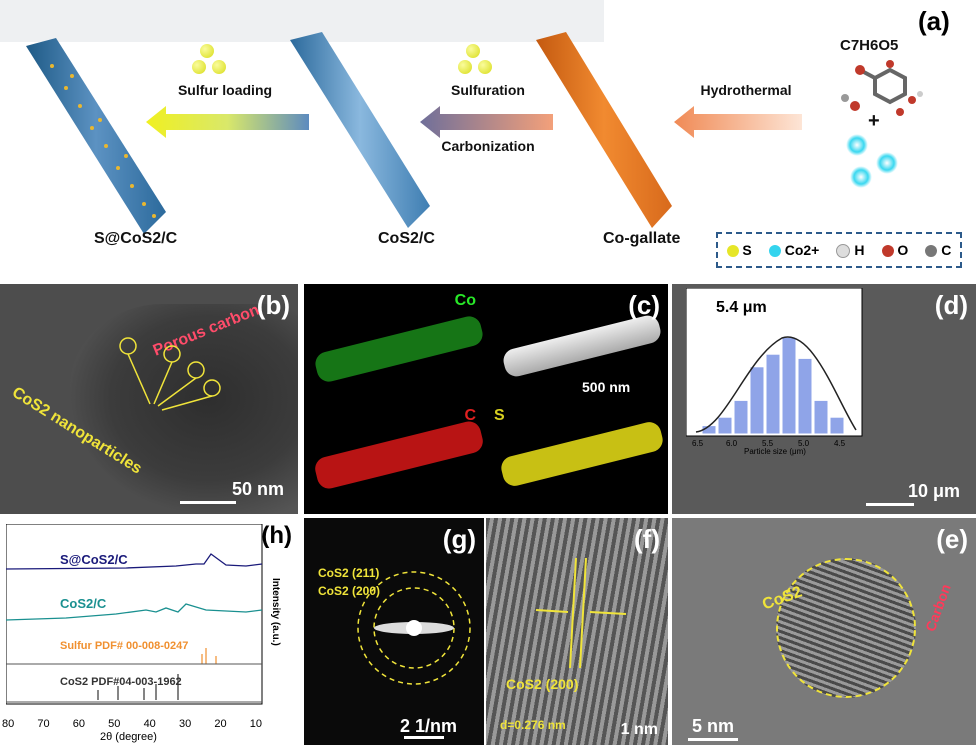 The image size is (976, 745). Describe the element at coordinates (459, 539) in the screenshot. I see `panel-g-label: (g)` at that location.